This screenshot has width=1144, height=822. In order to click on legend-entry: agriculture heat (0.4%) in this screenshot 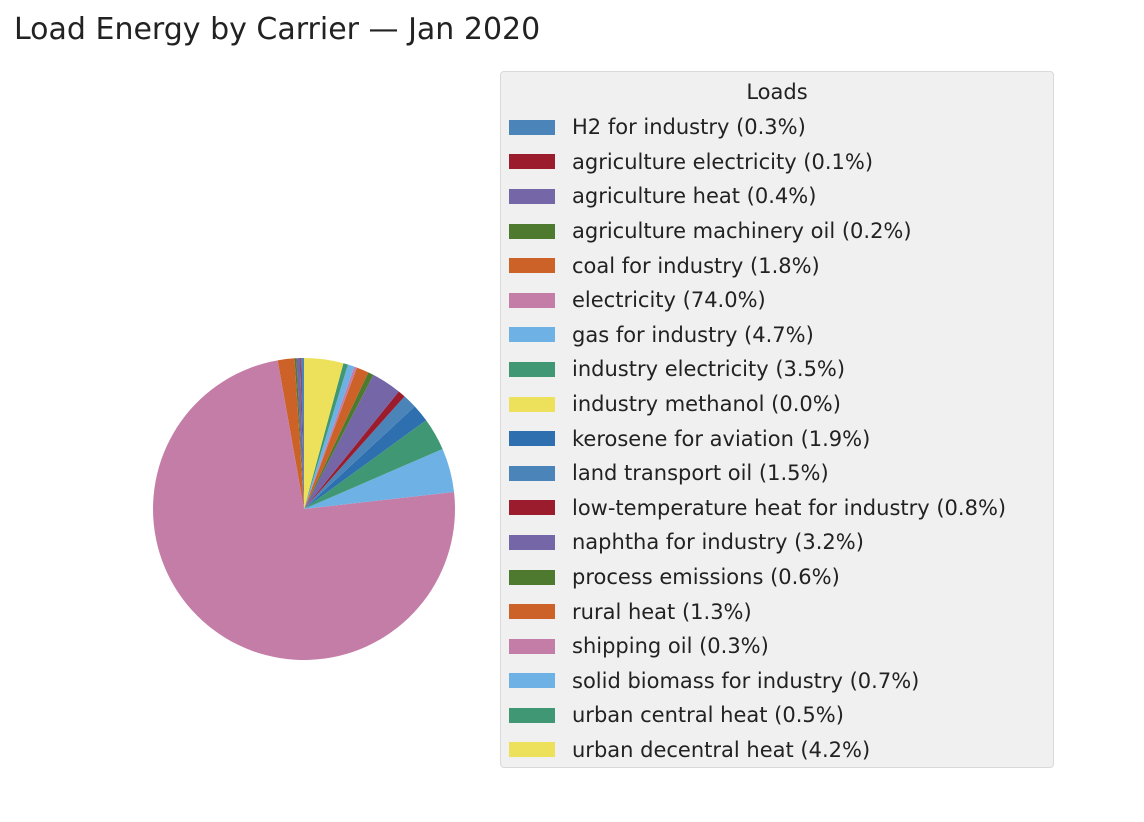, I will do `click(757, 196)`.